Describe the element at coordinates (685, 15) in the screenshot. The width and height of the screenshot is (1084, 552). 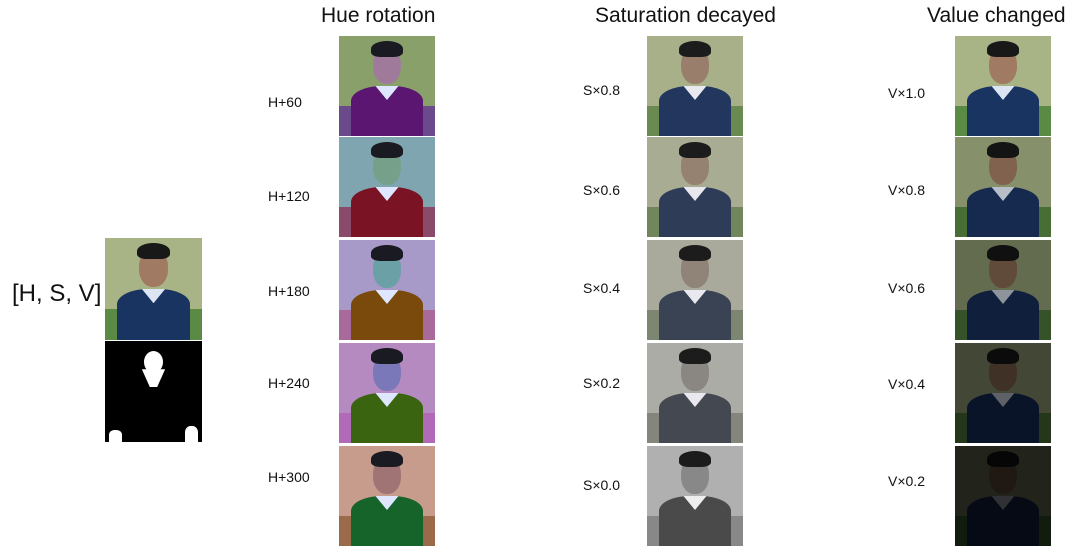
I see `saturation-decayed-title: Saturation decayed` at that location.